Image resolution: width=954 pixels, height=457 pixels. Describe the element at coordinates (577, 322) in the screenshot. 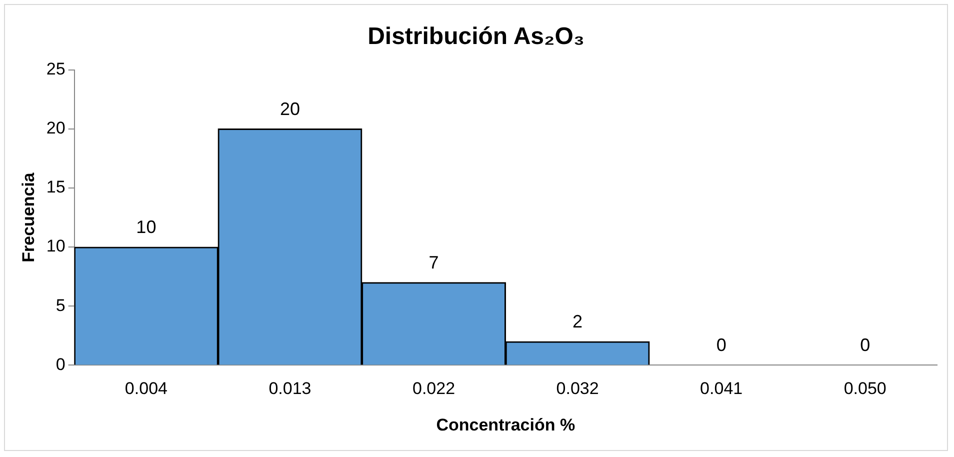

I see `data-label: 2` at that location.